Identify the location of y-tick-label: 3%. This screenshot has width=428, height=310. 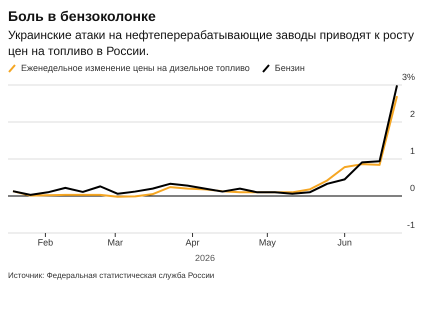
(408, 77).